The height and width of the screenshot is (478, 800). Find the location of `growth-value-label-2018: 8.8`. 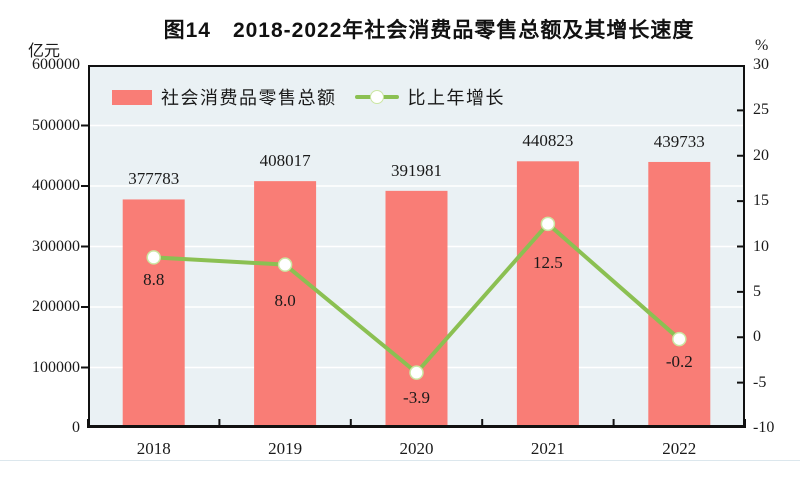

growth-value-label-2018: 8.8 is located at coordinates (154, 280).